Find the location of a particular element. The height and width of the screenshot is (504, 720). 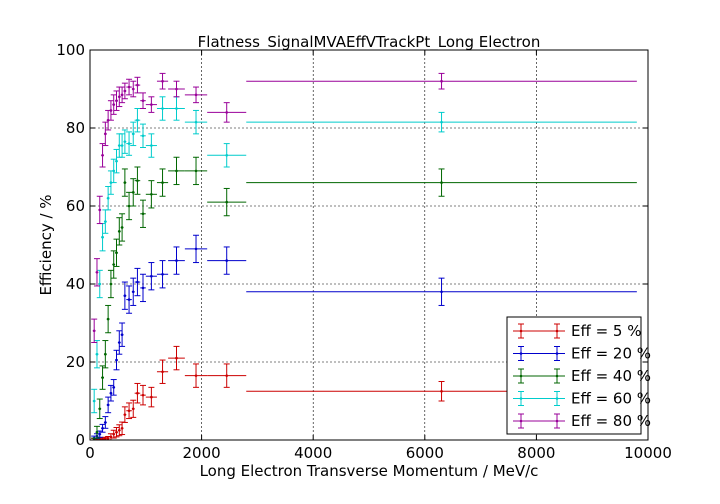

legend-entry: Eff = 60 % is located at coordinates (582, 399).